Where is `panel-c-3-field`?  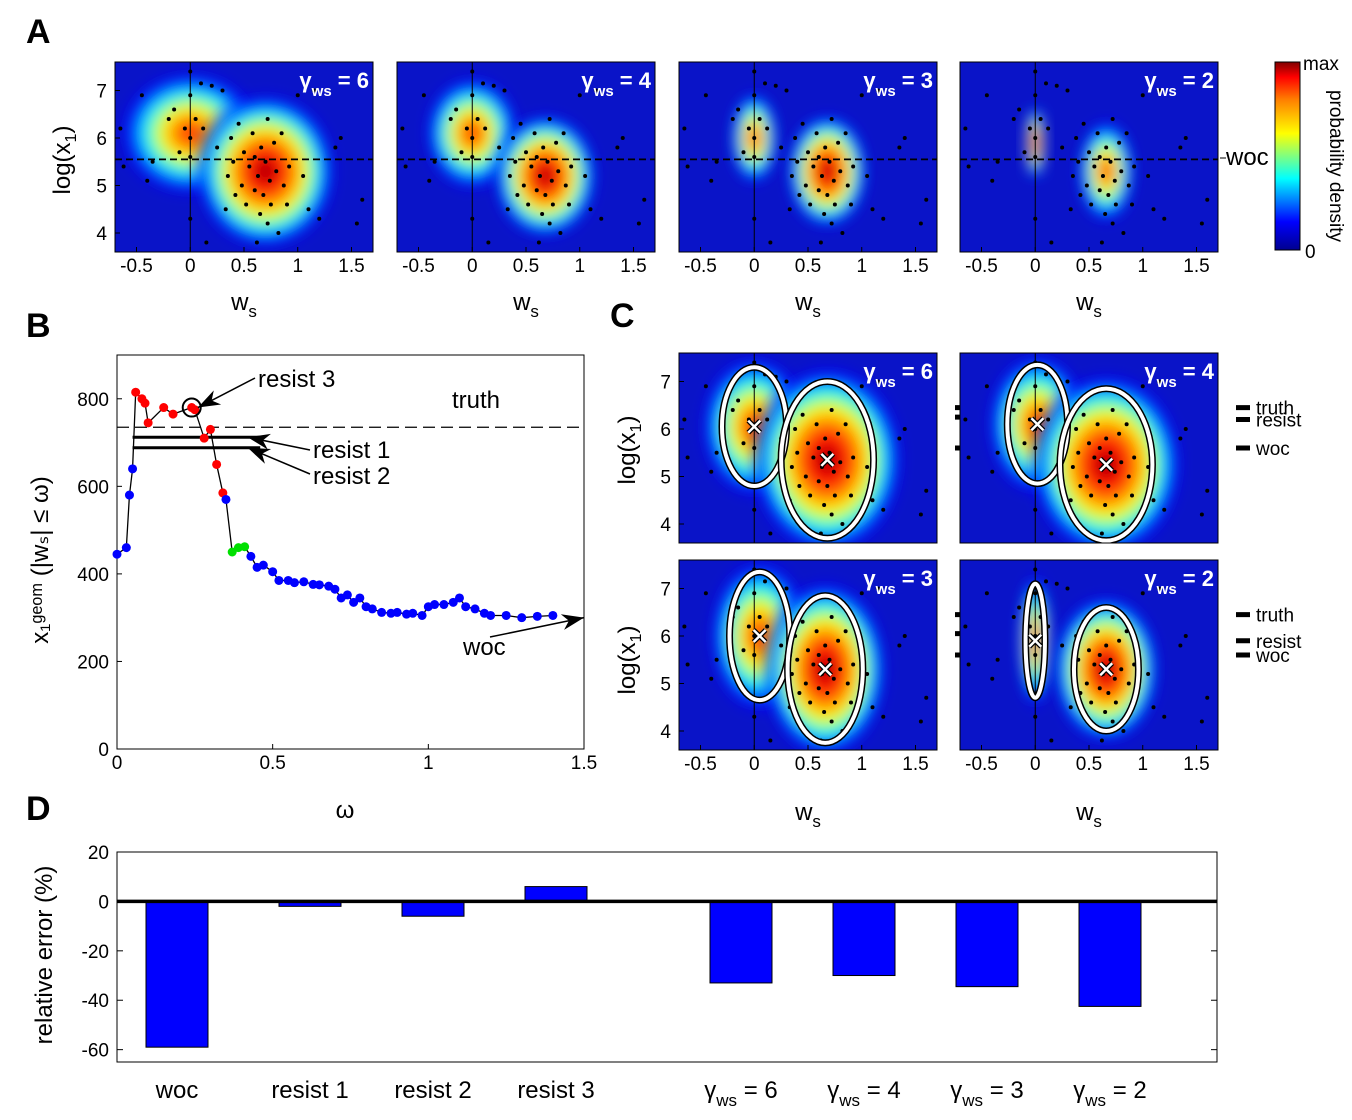
panel-c-3-field is located at coordinates (1089, 655).